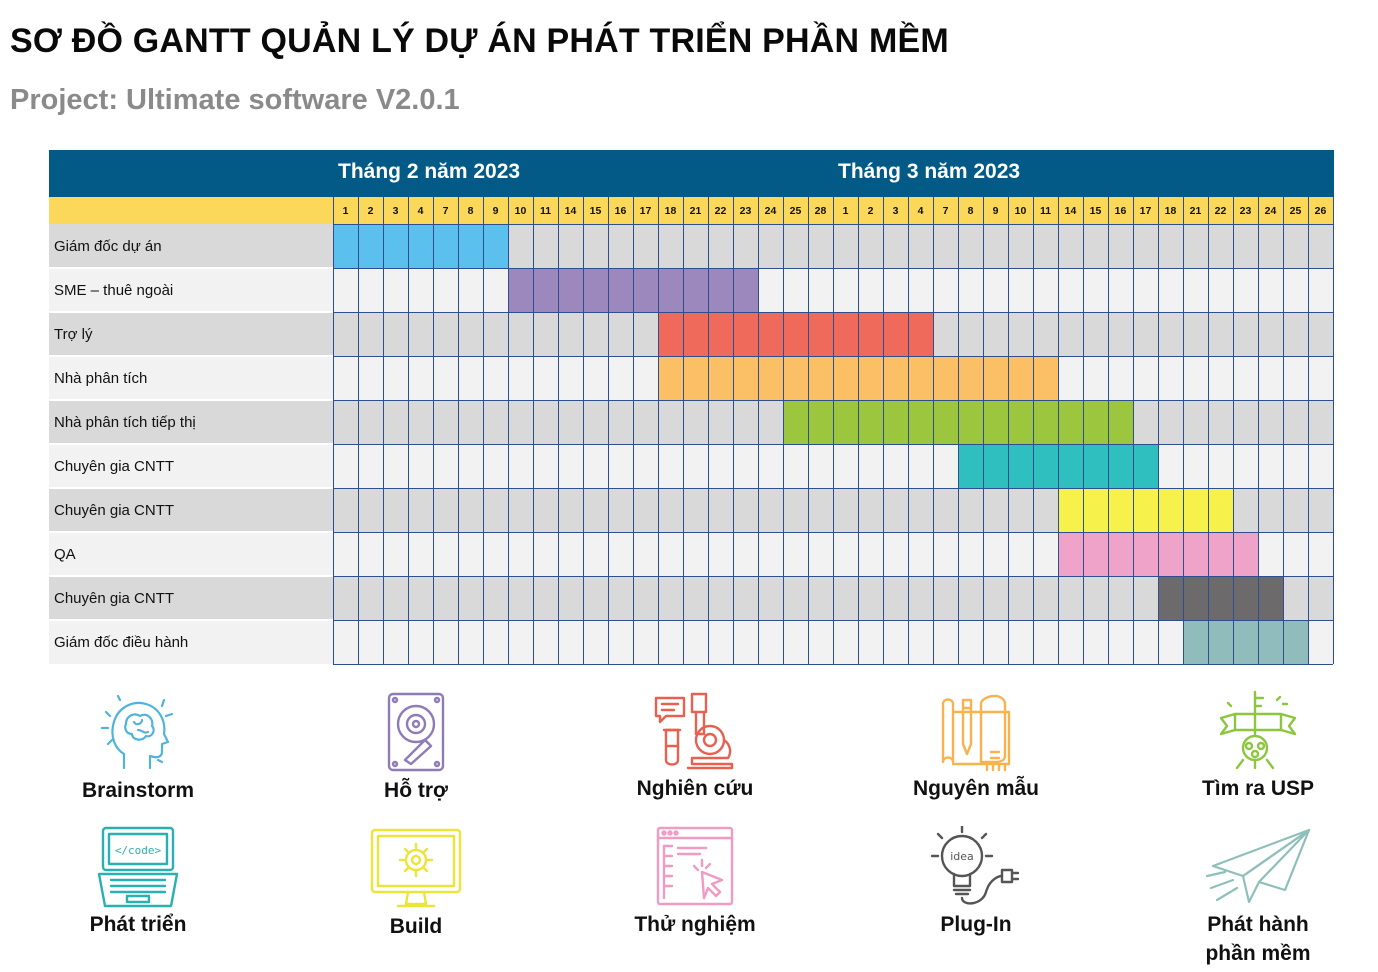 This screenshot has height=972, width=1378. Describe the element at coordinates (416, 790) in the screenshot. I see `icon-label: Hỗ trợ` at that location.